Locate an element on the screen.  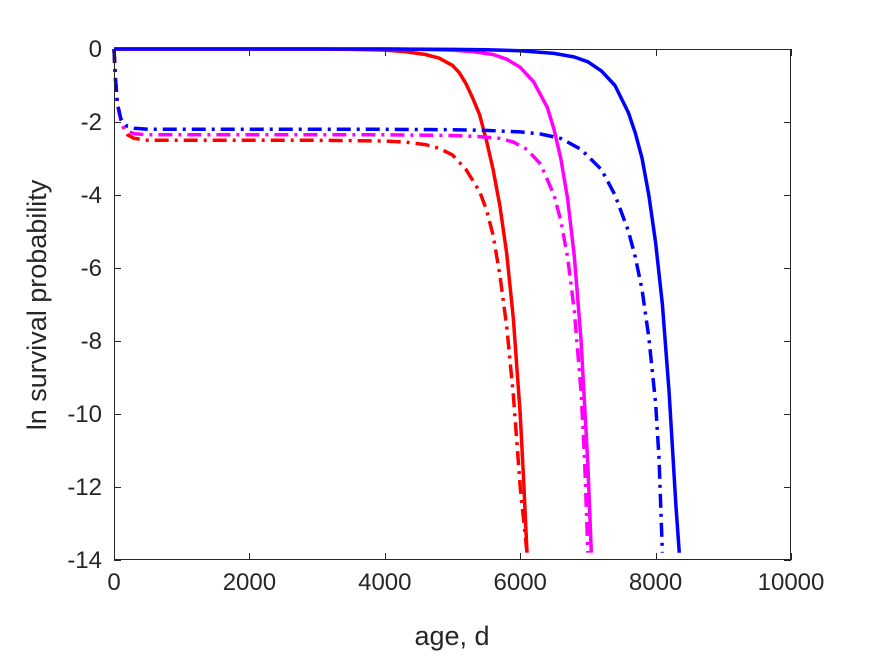
y-axis-title: ln survival probability is located at coordinates (37, 304).